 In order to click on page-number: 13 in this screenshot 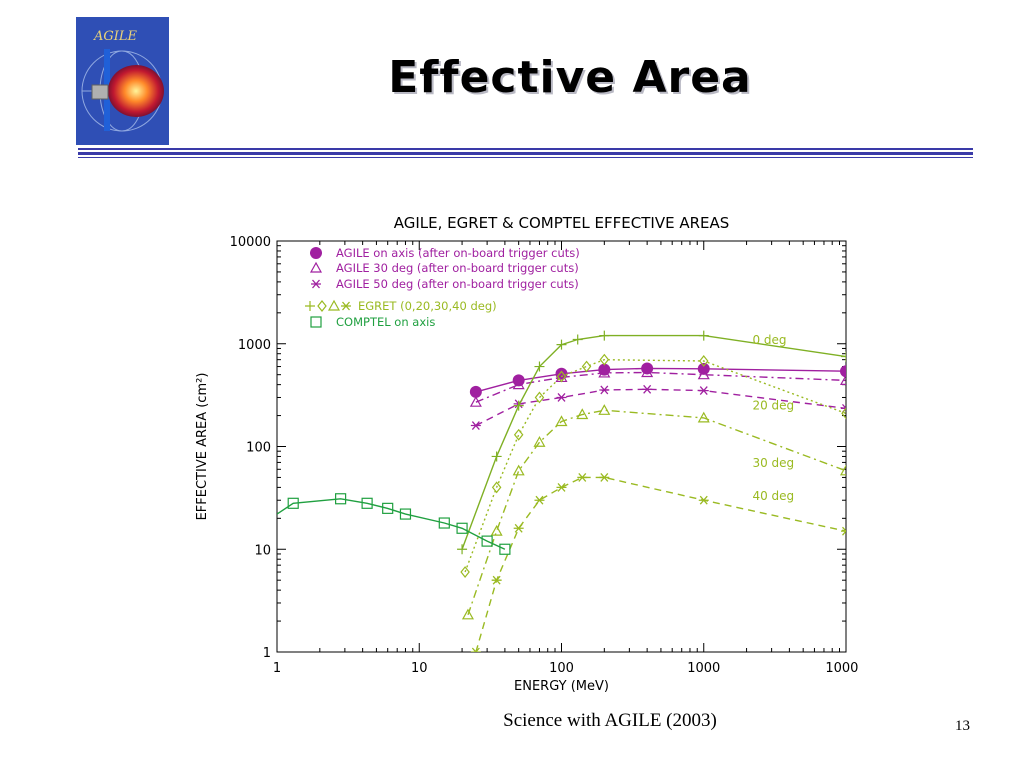, I will do `click(962, 726)`.